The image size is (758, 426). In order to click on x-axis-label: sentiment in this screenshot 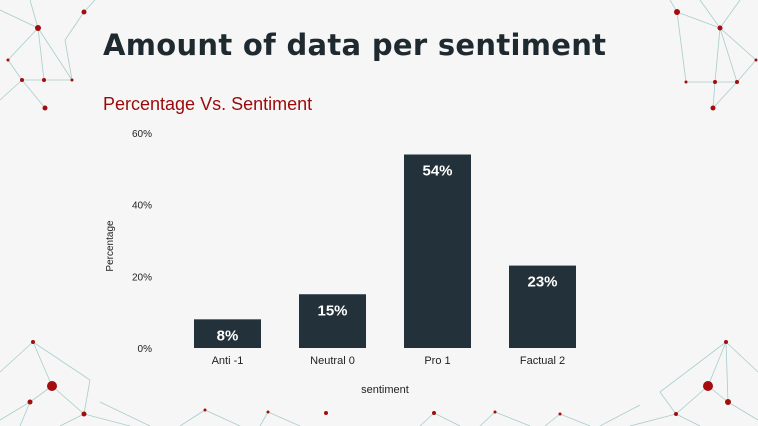, I will do `click(385, 390)`.